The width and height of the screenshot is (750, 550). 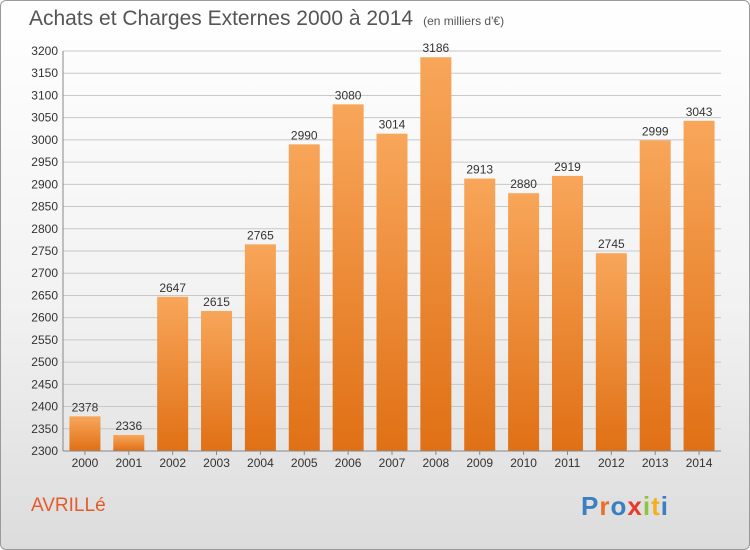 What do you see at coordinates (44, 295) in the screenshot?
I see `y-tick-label: 2650` at bounding box center [44, 295].